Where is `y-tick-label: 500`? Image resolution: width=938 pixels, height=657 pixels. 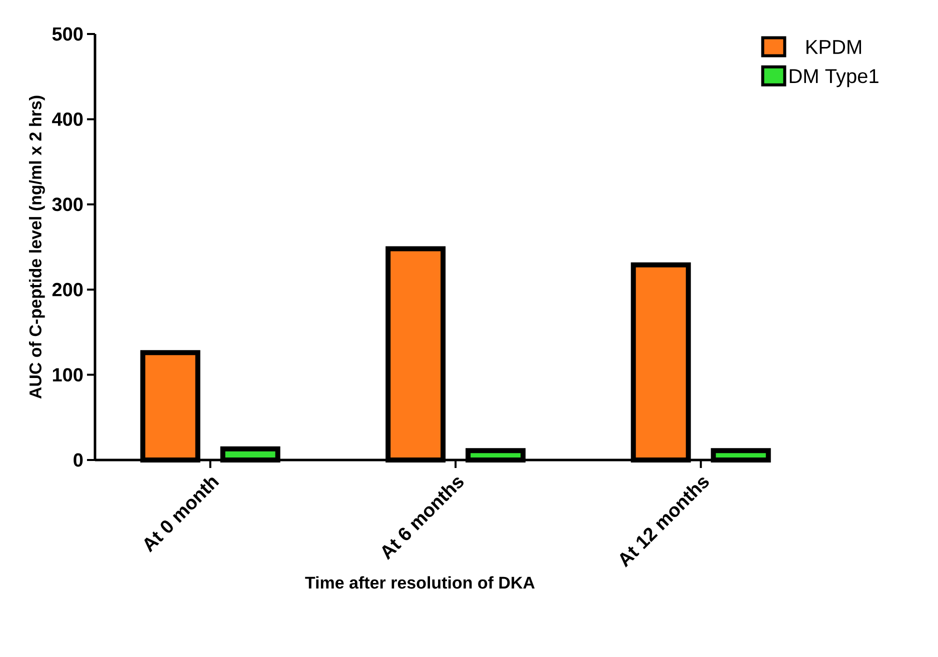
y-tick-label: 500 is located at coordinates (67, 34).